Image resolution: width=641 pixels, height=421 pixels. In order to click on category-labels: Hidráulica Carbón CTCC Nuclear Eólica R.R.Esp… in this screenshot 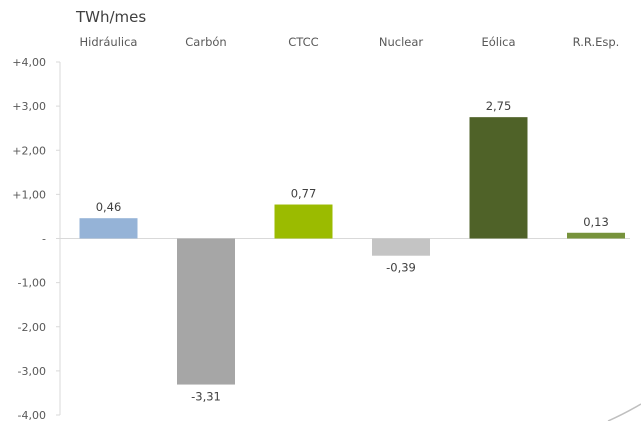, I will do `click(350, 42)`.